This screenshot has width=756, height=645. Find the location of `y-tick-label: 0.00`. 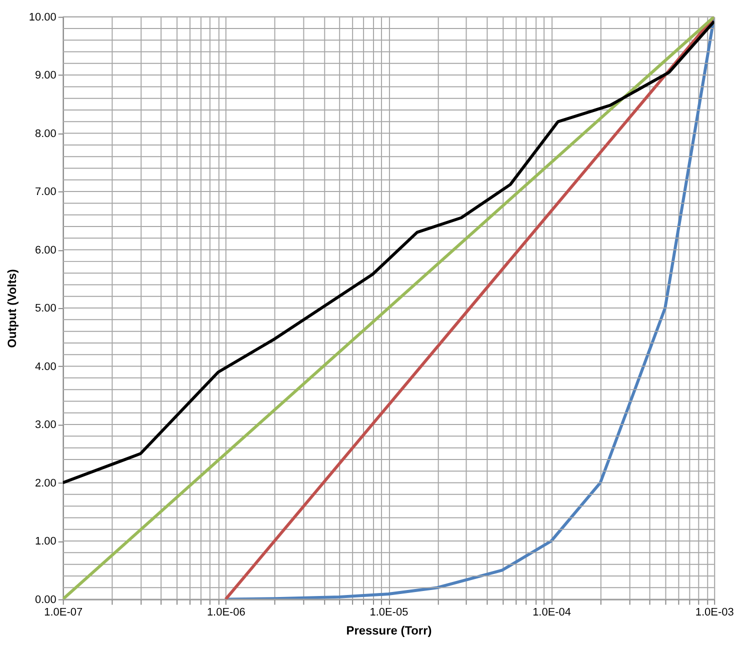

y-tick-label: 0.00 is located at coordinates (45, 600).